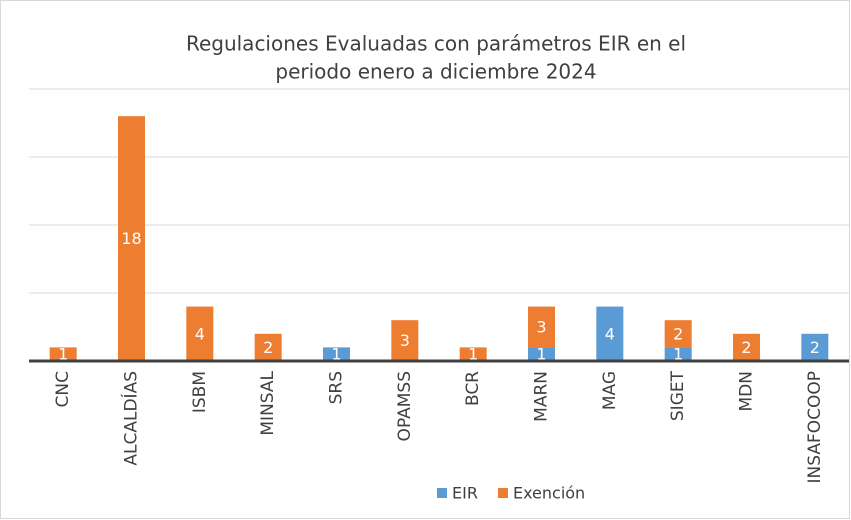 This screenshot has height=520, width=851. I want to click on x-tick-label: MDN, so click(747, 391).